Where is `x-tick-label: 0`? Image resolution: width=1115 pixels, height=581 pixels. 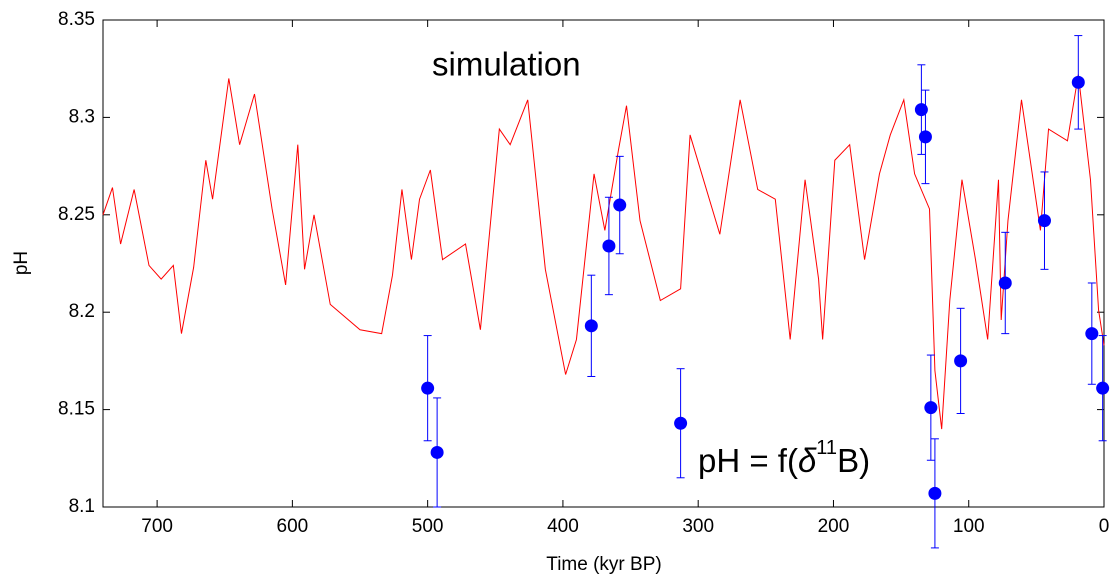 x-tick-label: 0 is located at coordinates (1104, 526).